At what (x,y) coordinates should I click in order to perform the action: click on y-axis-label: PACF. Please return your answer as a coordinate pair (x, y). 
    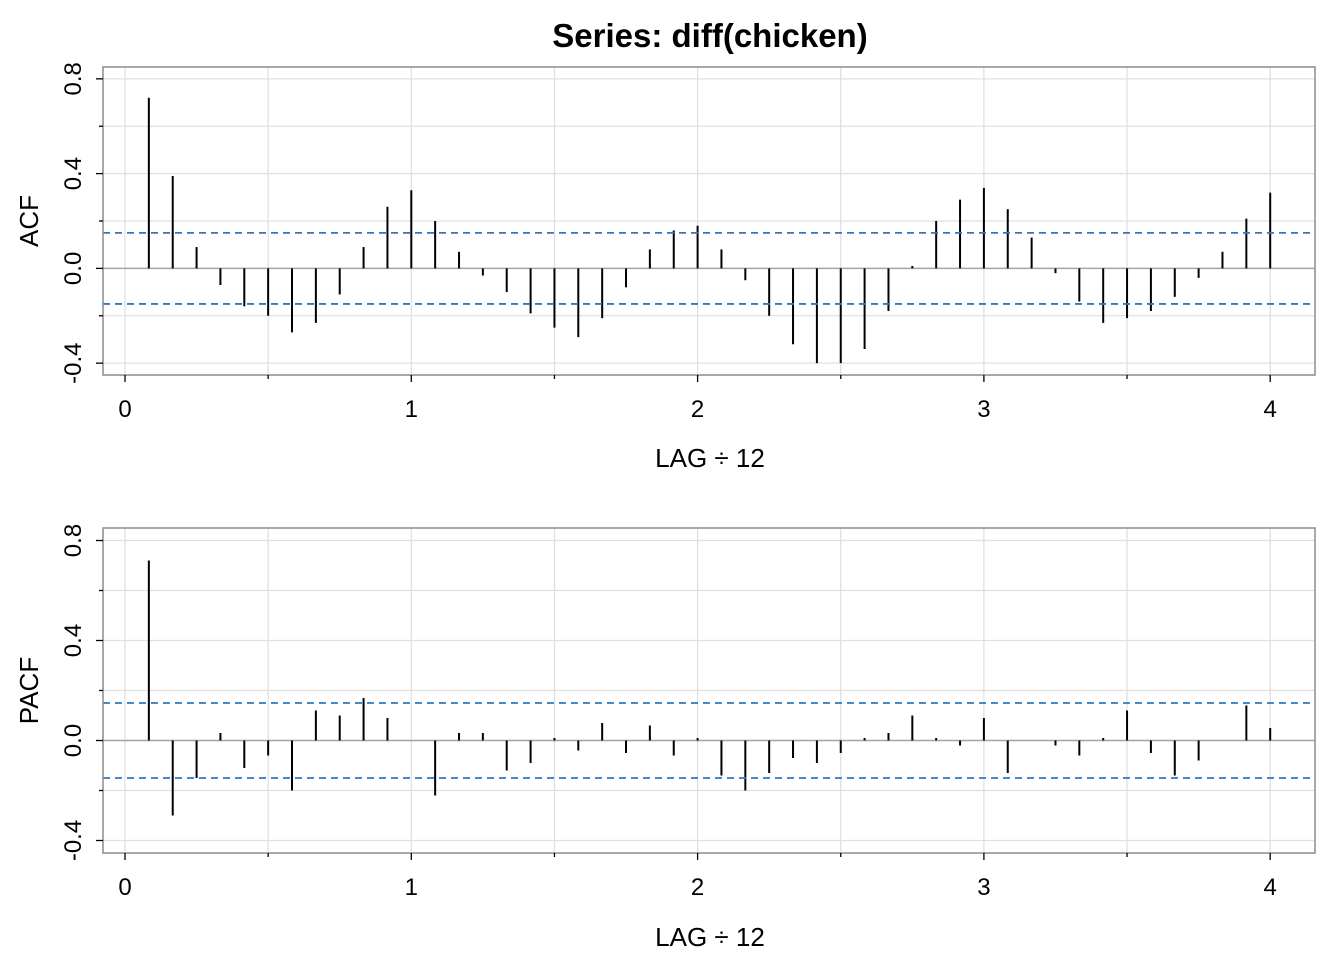
    Looking at the image, I should click on (29, 690).